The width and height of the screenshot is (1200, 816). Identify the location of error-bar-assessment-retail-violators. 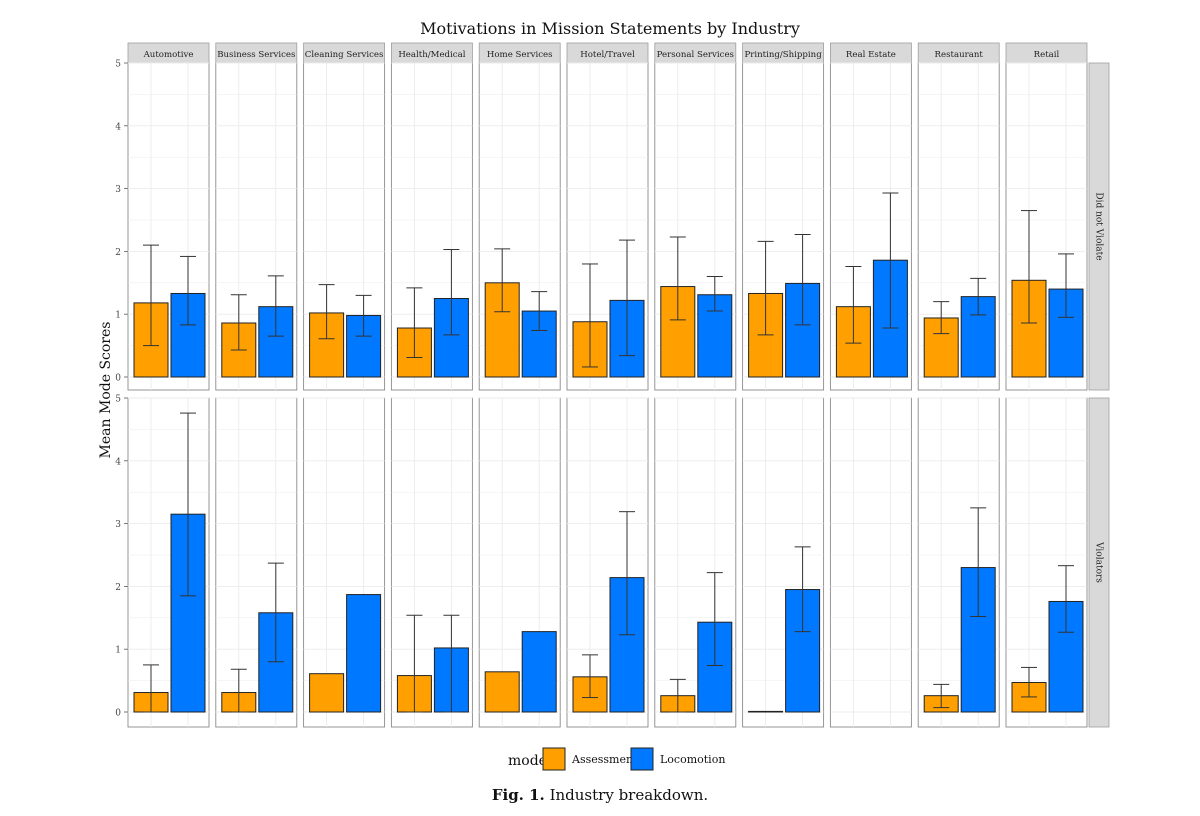
(1029, 682).